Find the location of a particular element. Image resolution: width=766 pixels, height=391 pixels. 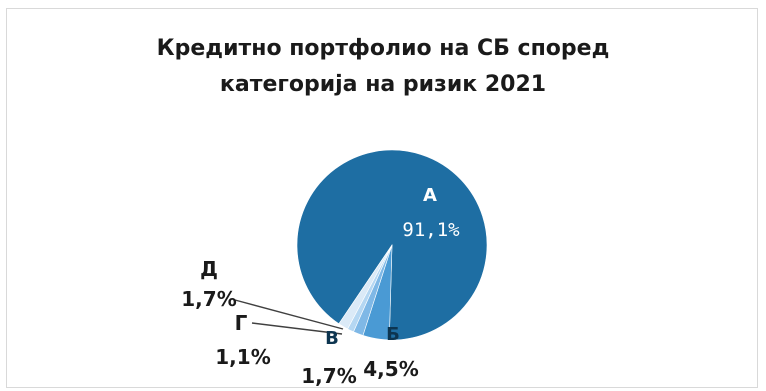

label-name-v: В is located at coordinates (332, 338).